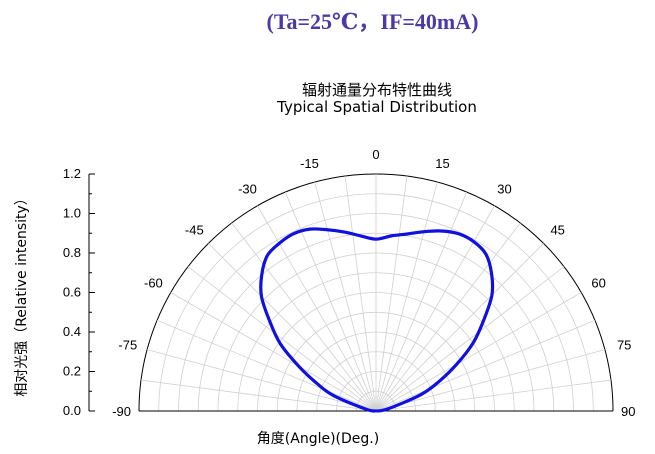  I want to click on angle-tick-label: 75, so click(624, 345).